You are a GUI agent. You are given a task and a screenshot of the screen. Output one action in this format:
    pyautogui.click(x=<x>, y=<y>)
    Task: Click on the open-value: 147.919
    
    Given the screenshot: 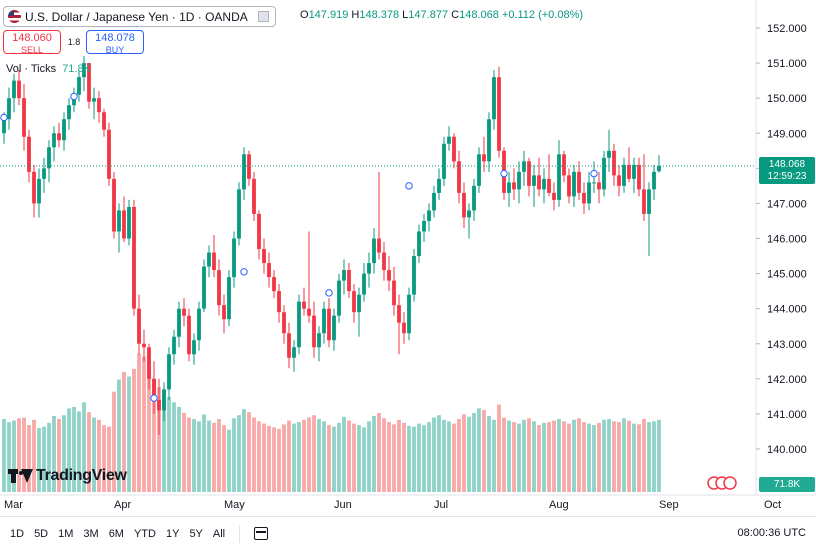 What is the action you would take?
    pyautogui.click(x=328, y=15)
    